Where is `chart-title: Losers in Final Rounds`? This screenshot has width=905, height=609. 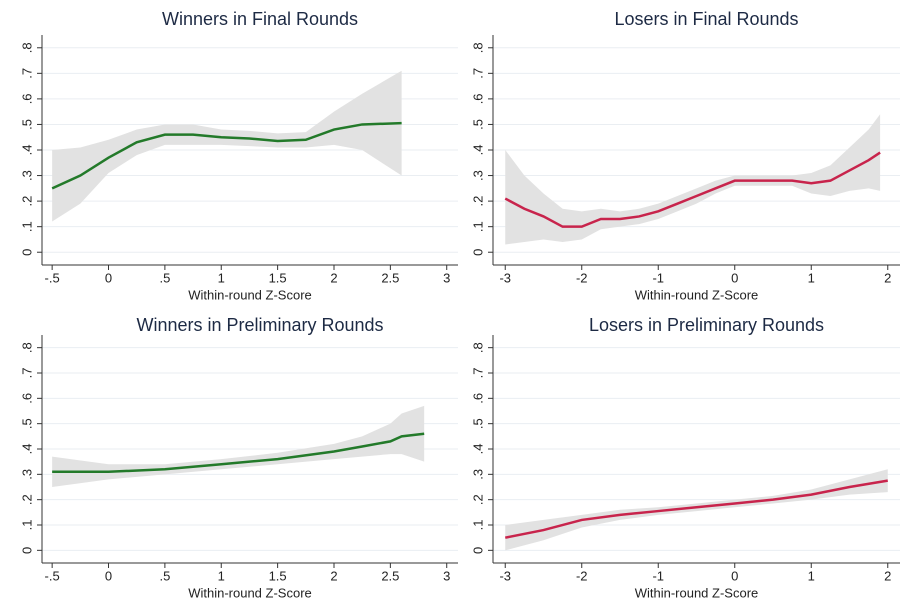 chart-title: Losers in Final Rounds is located at coordinates (706, 19).